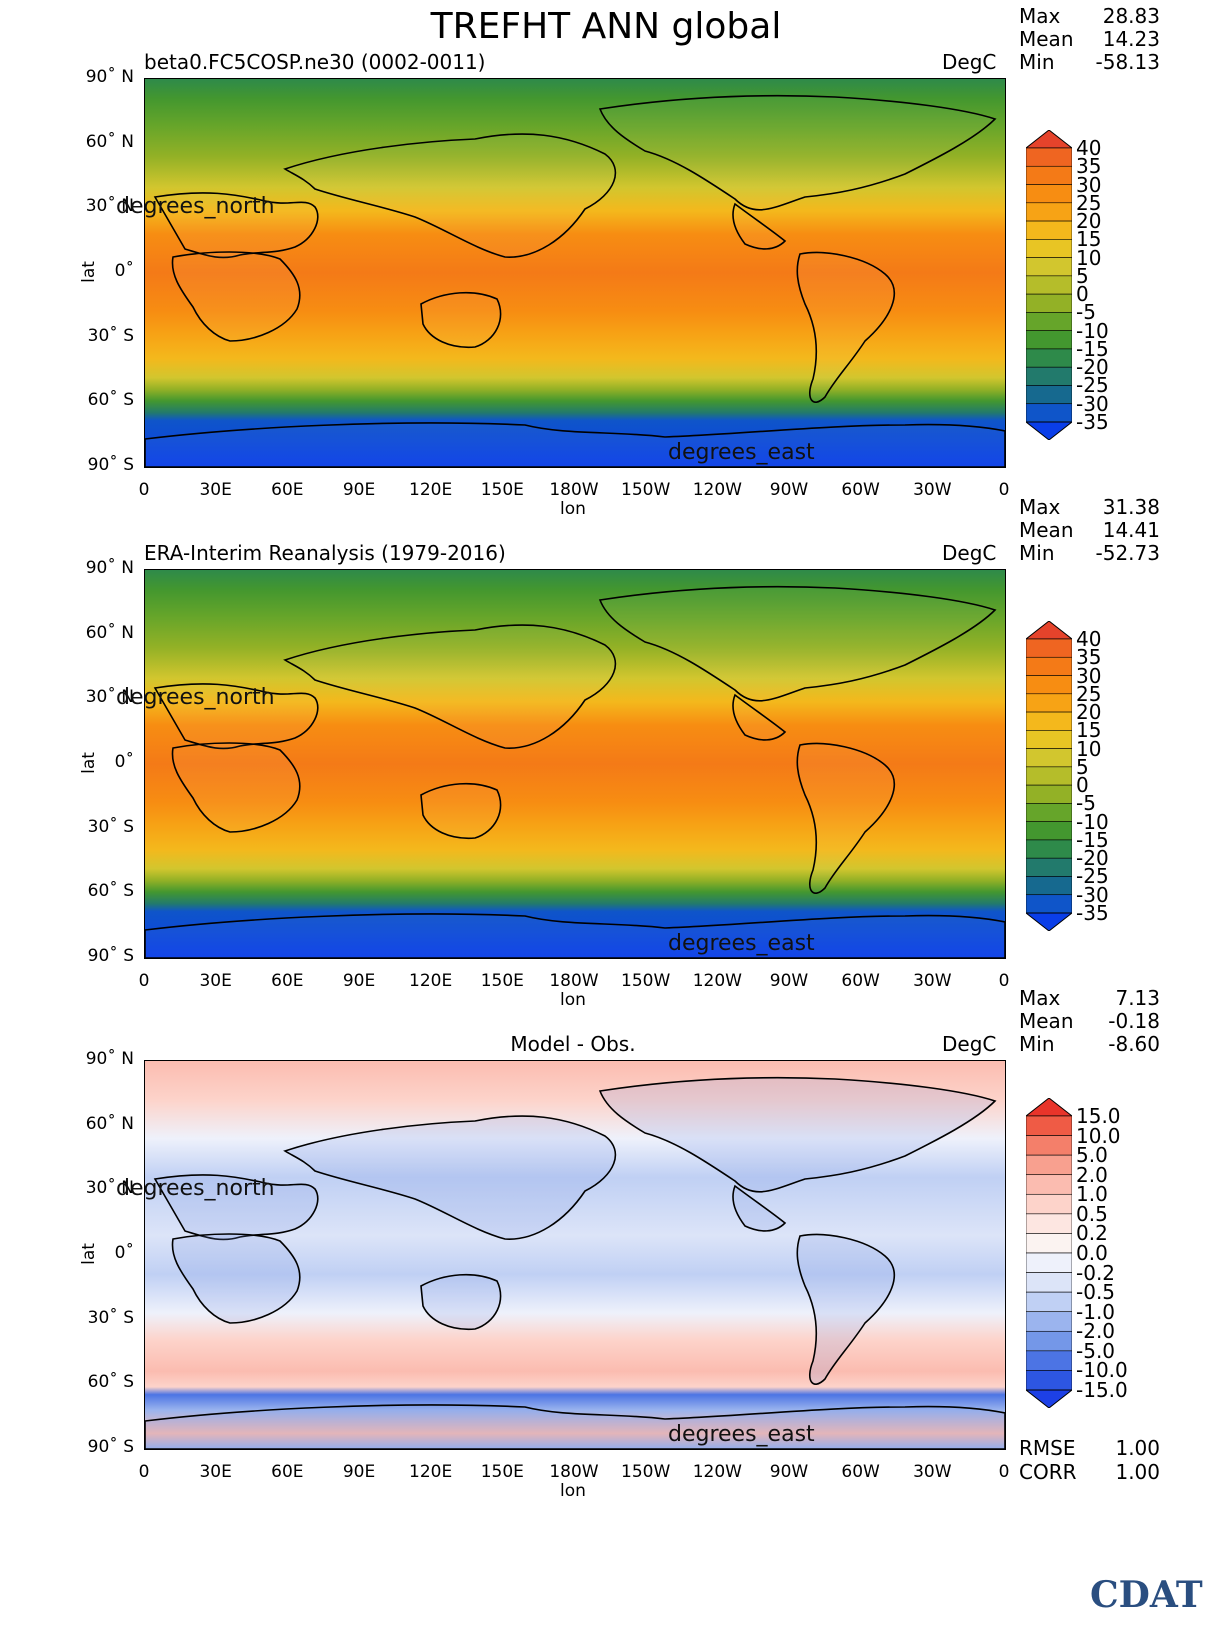 Image resolution: width=1212 pixels, height=1628 pixels. Describe the element at coordinates (1092, 1174) in the screenshot. I see `colorbar-label: 2.0` at that location.